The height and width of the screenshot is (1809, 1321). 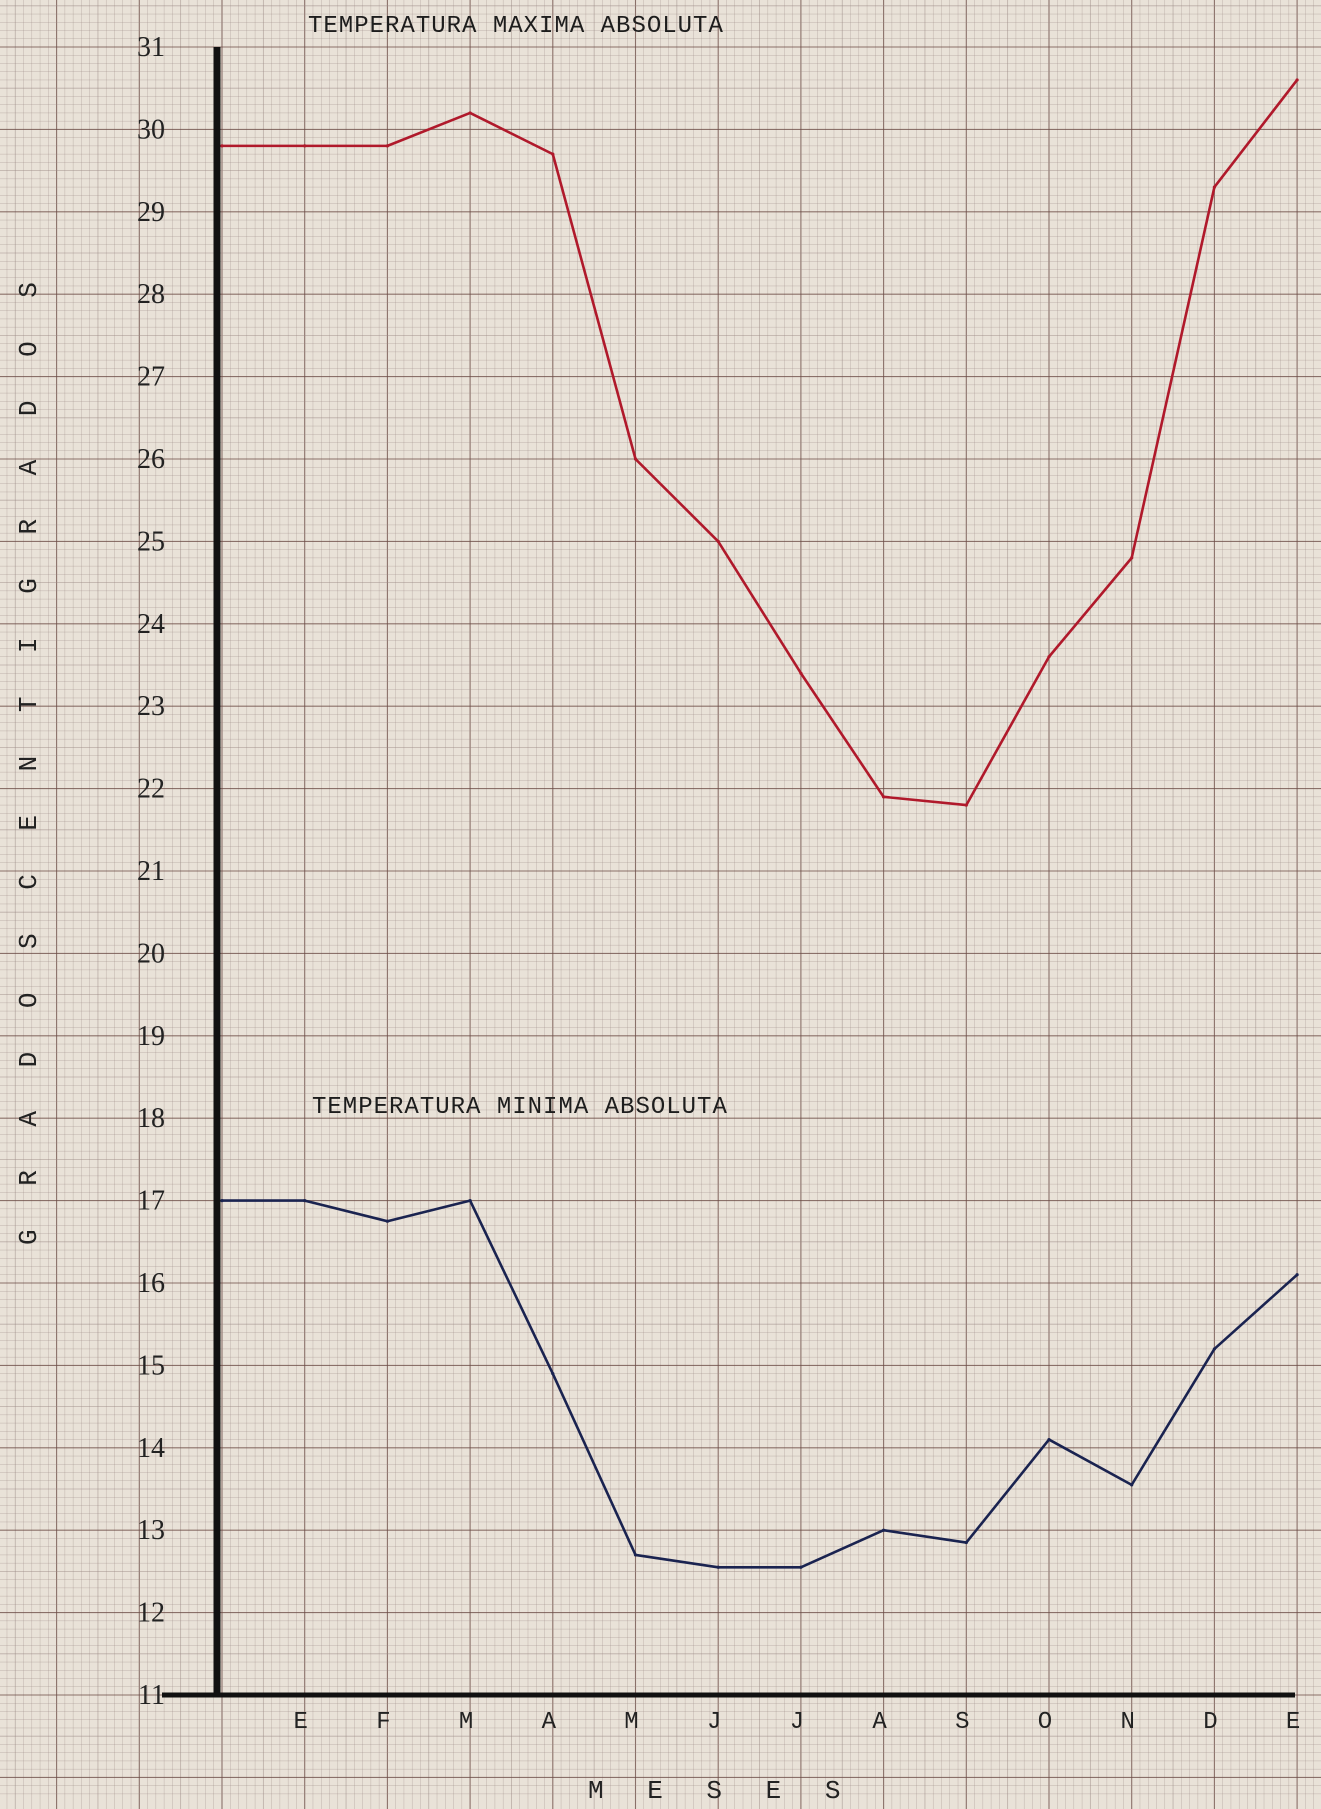 I want to click on x-tick-label: F, so click(x=383, y=1722).